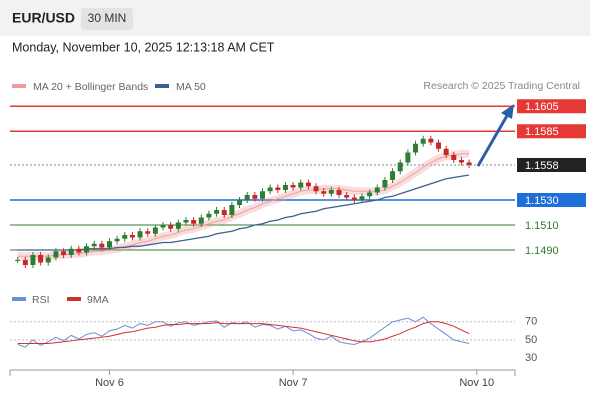 This screenshot has height=405, width=590. Describe the element at coordinates (493, 140) in the screenshot. I see `forecast-arrow` at that location.